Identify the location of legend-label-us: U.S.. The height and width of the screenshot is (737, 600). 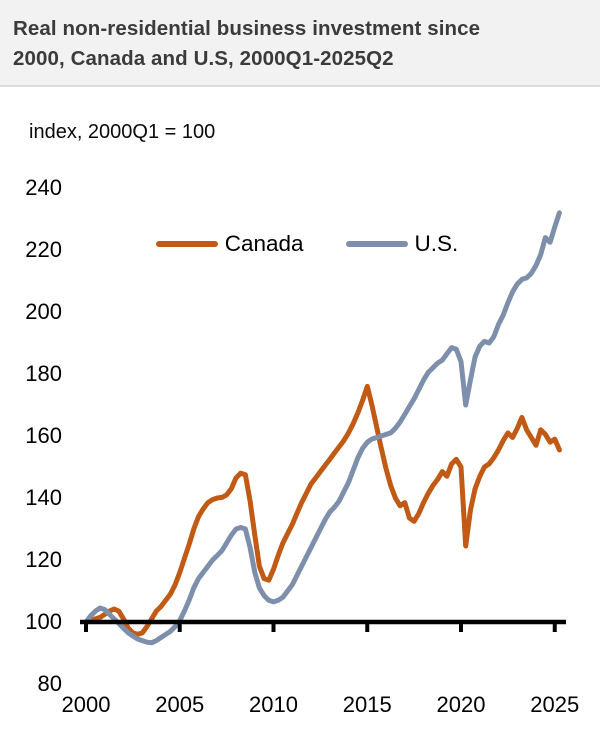
(436, 243).